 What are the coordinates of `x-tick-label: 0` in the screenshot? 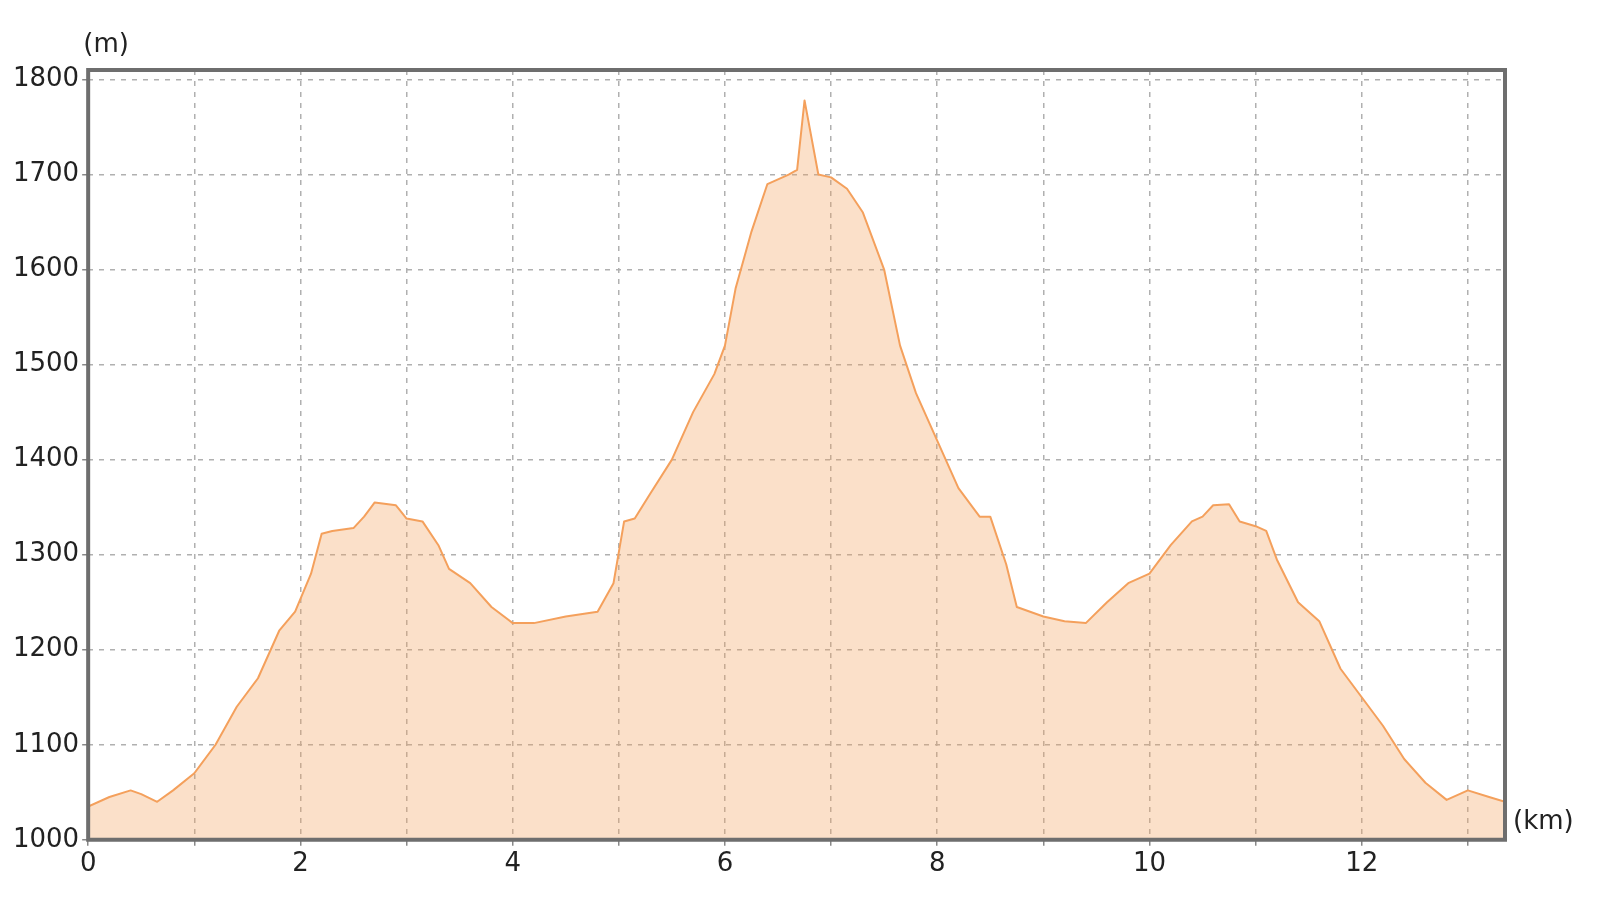 It's located at (88, 862).